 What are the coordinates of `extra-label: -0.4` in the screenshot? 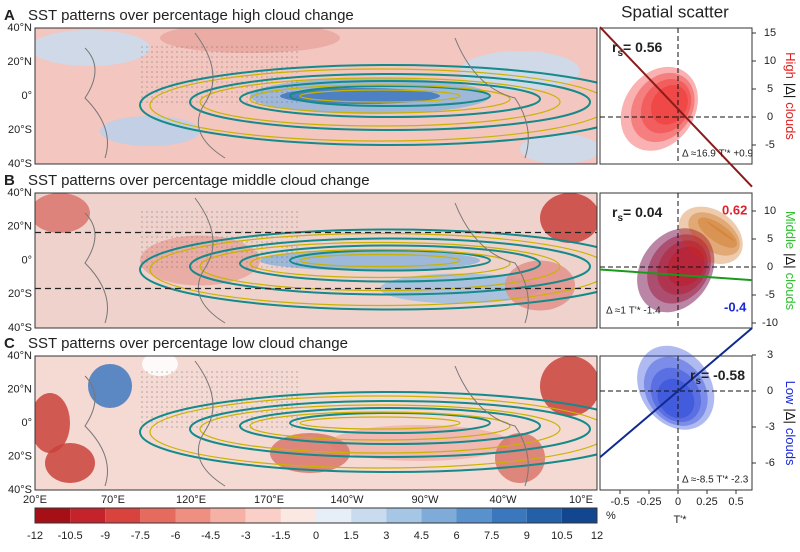 It's located at (735, 306).